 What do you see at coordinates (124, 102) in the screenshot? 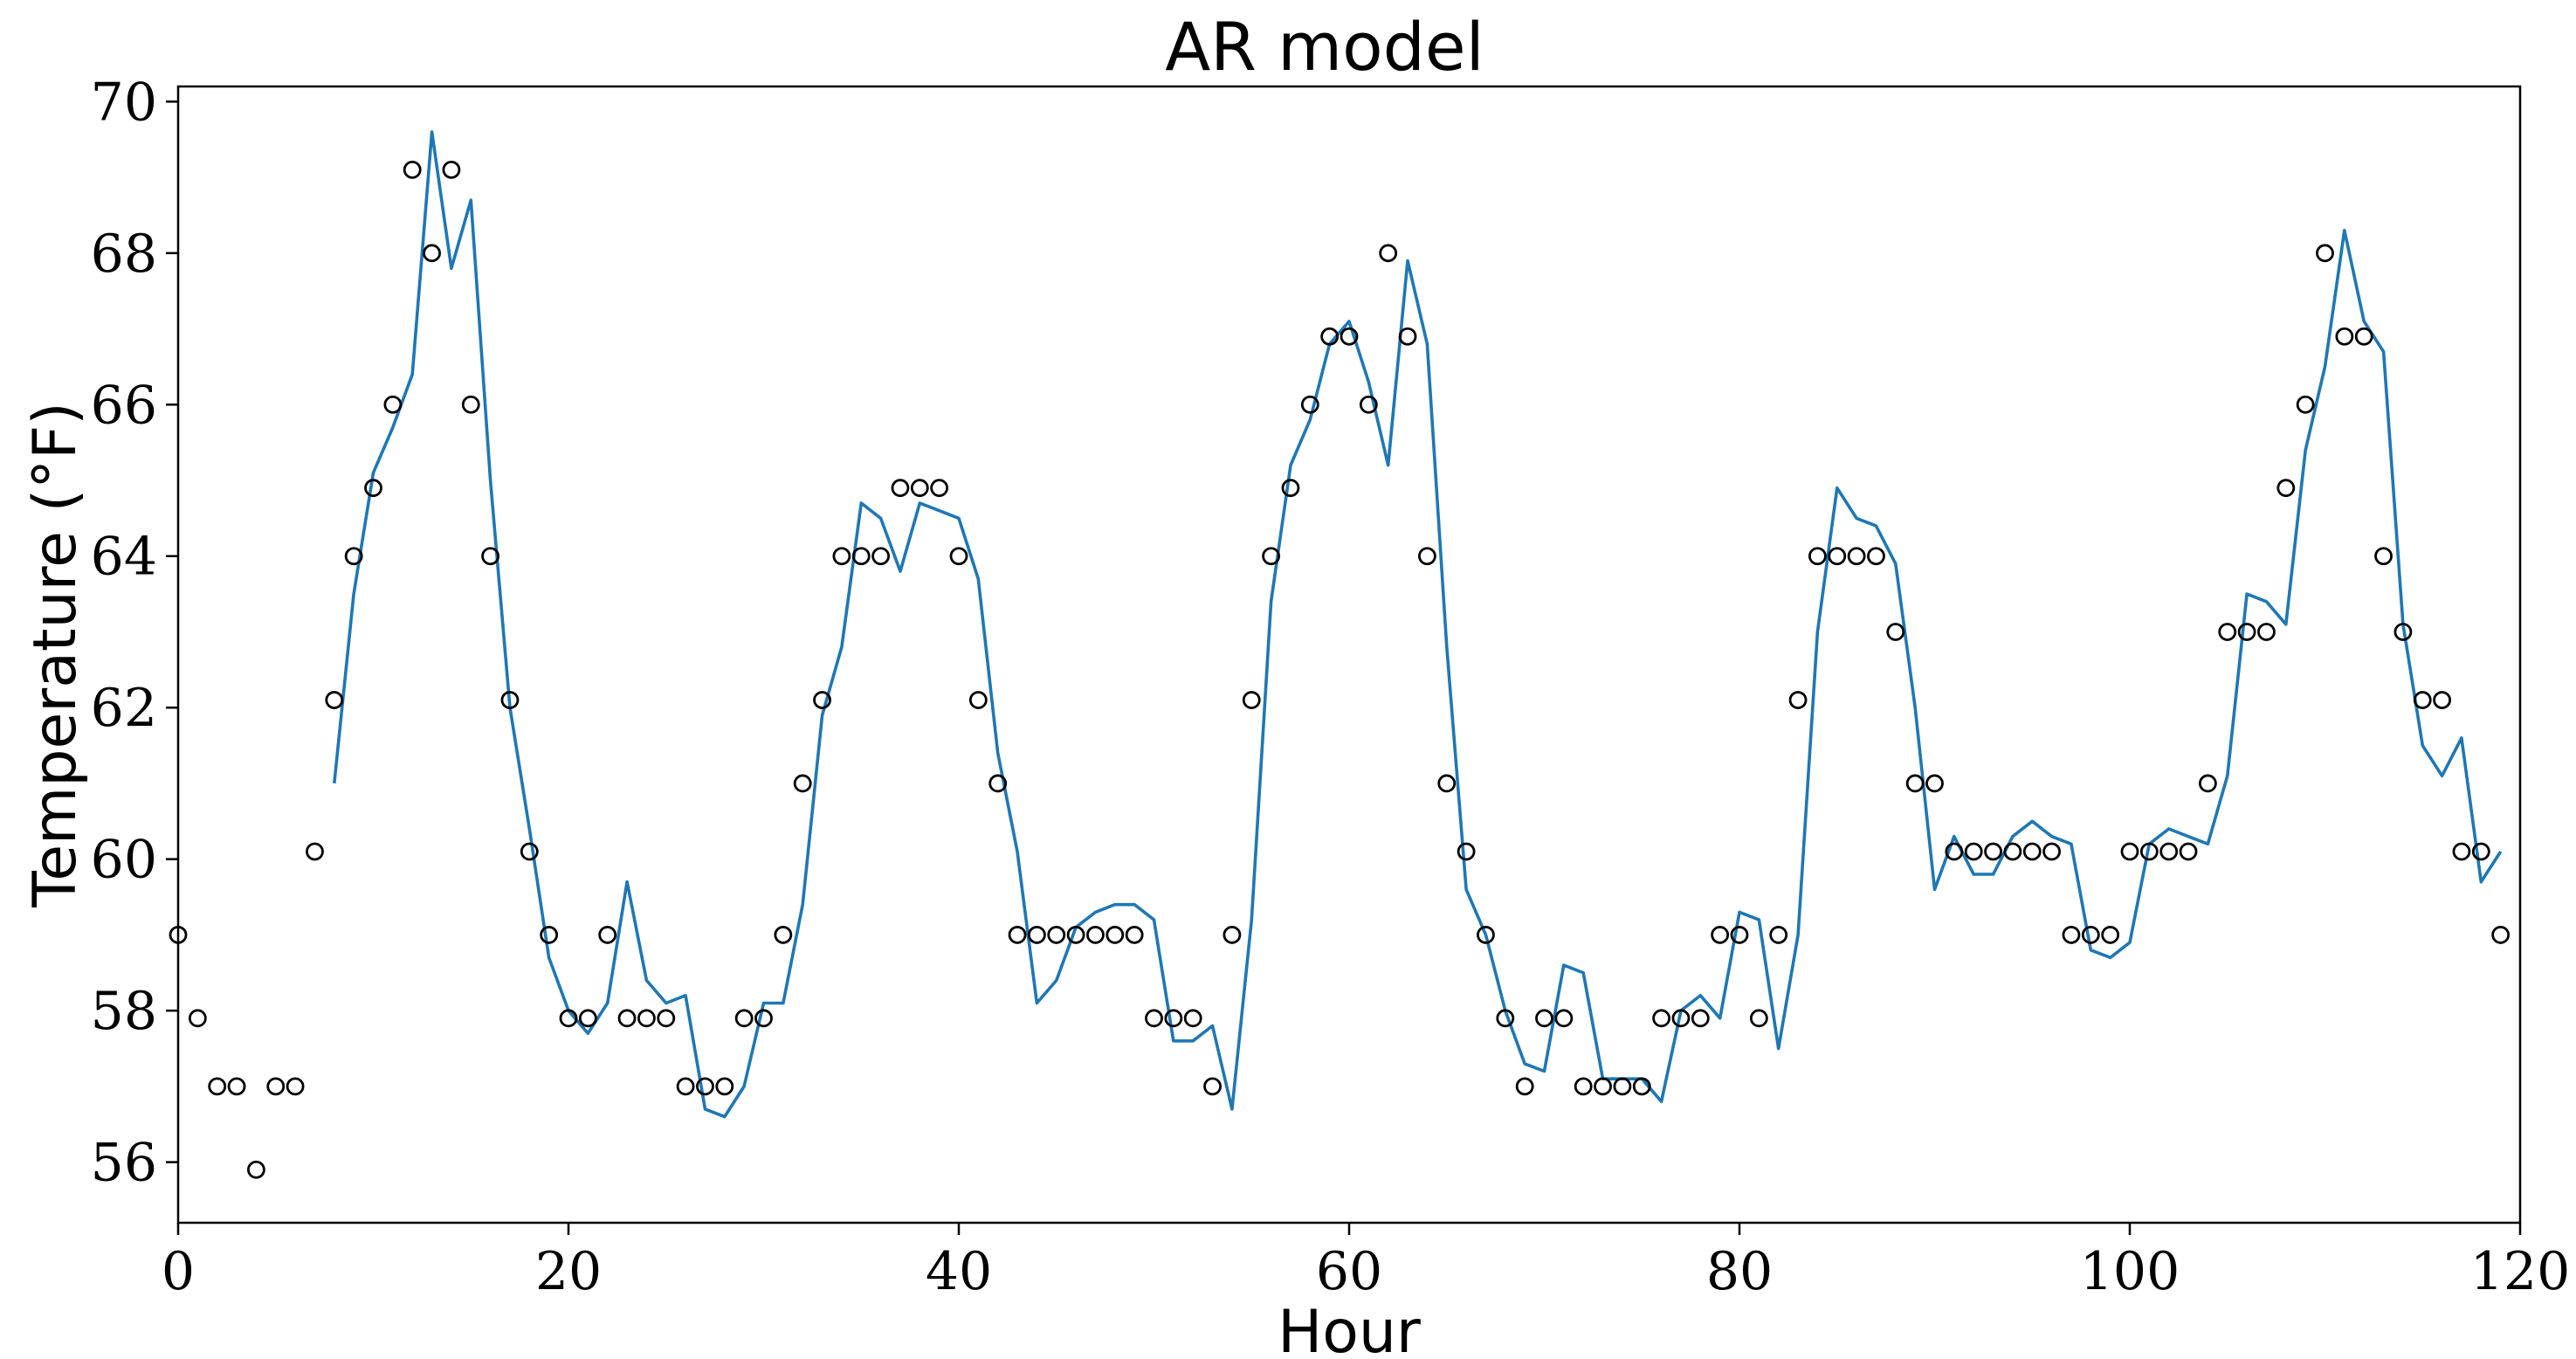
I see `y-tick-label: 70` at bounding box center [124, 102].